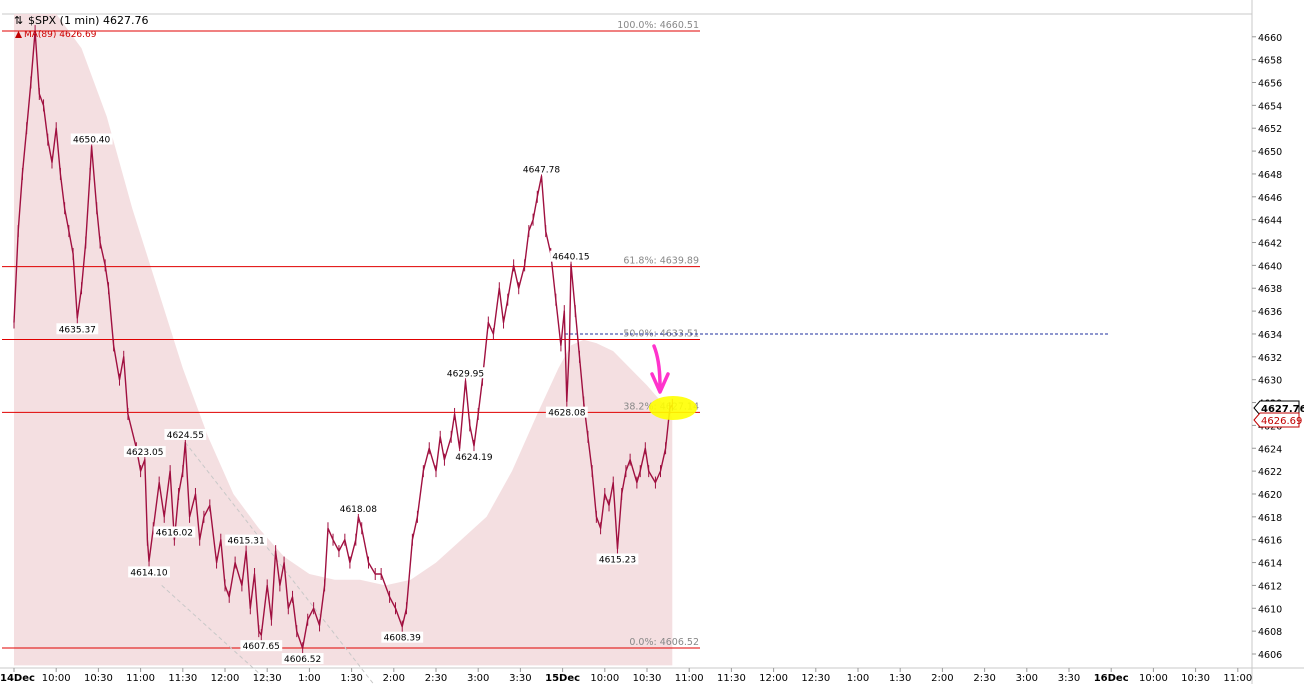  What do you see at coordinates (478, 678) in the screenshot?
I see `x-tick-label-11: 3:00` at bounding box center [478, 678].